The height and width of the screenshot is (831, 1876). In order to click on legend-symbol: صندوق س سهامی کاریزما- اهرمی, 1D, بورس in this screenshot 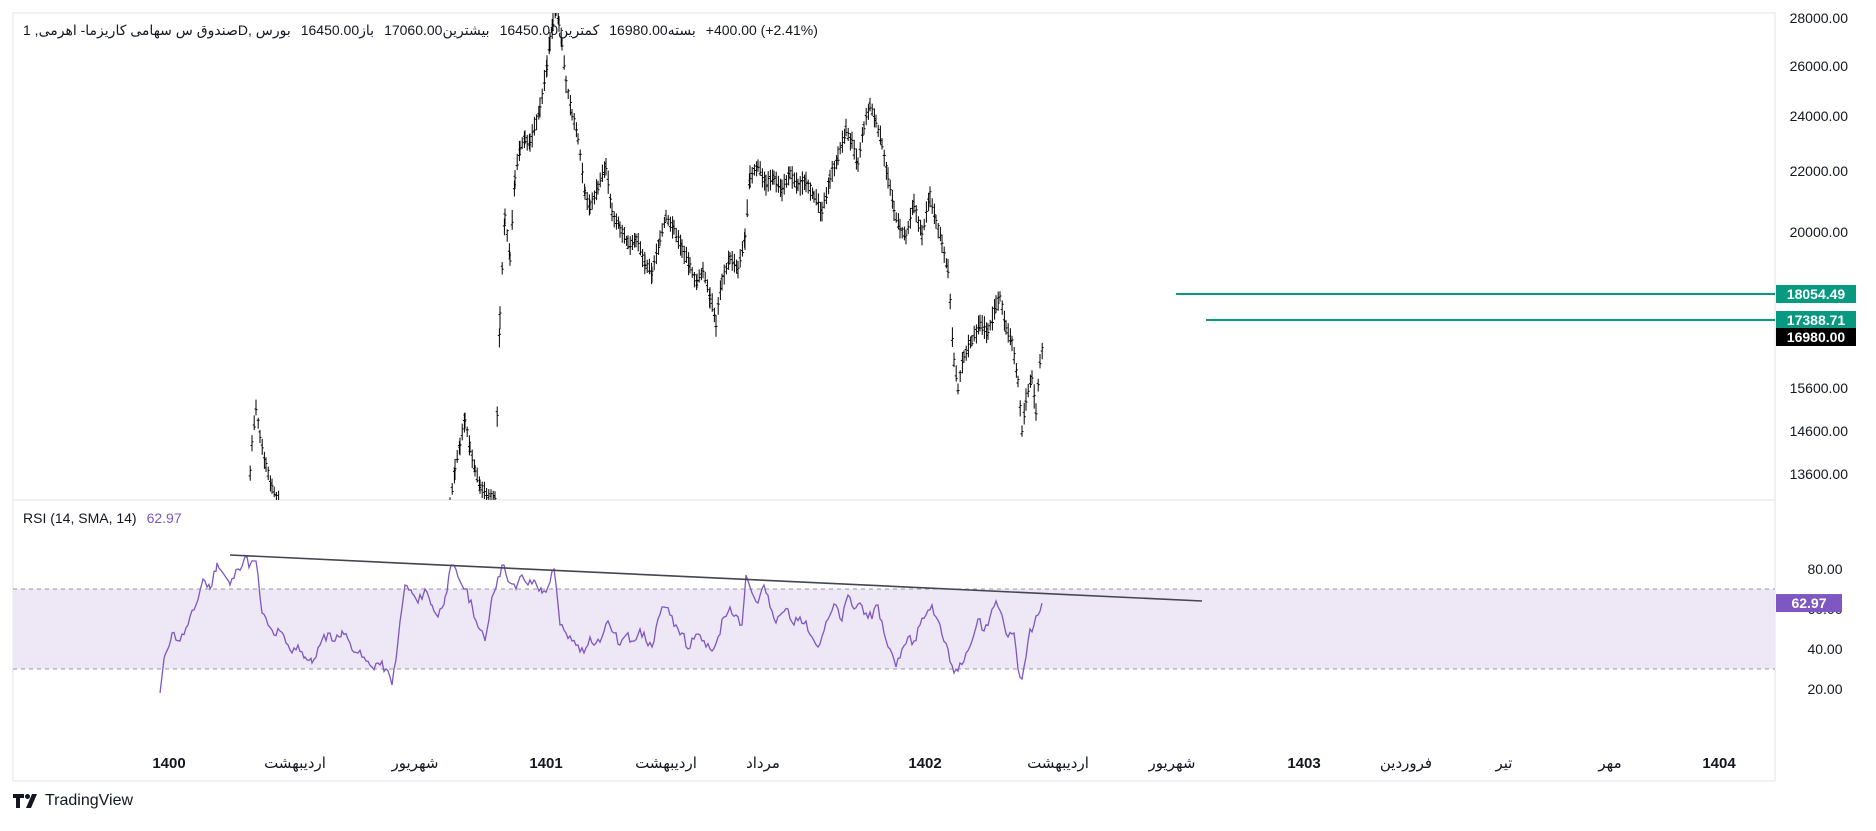, I will do `click(157, 29)`.